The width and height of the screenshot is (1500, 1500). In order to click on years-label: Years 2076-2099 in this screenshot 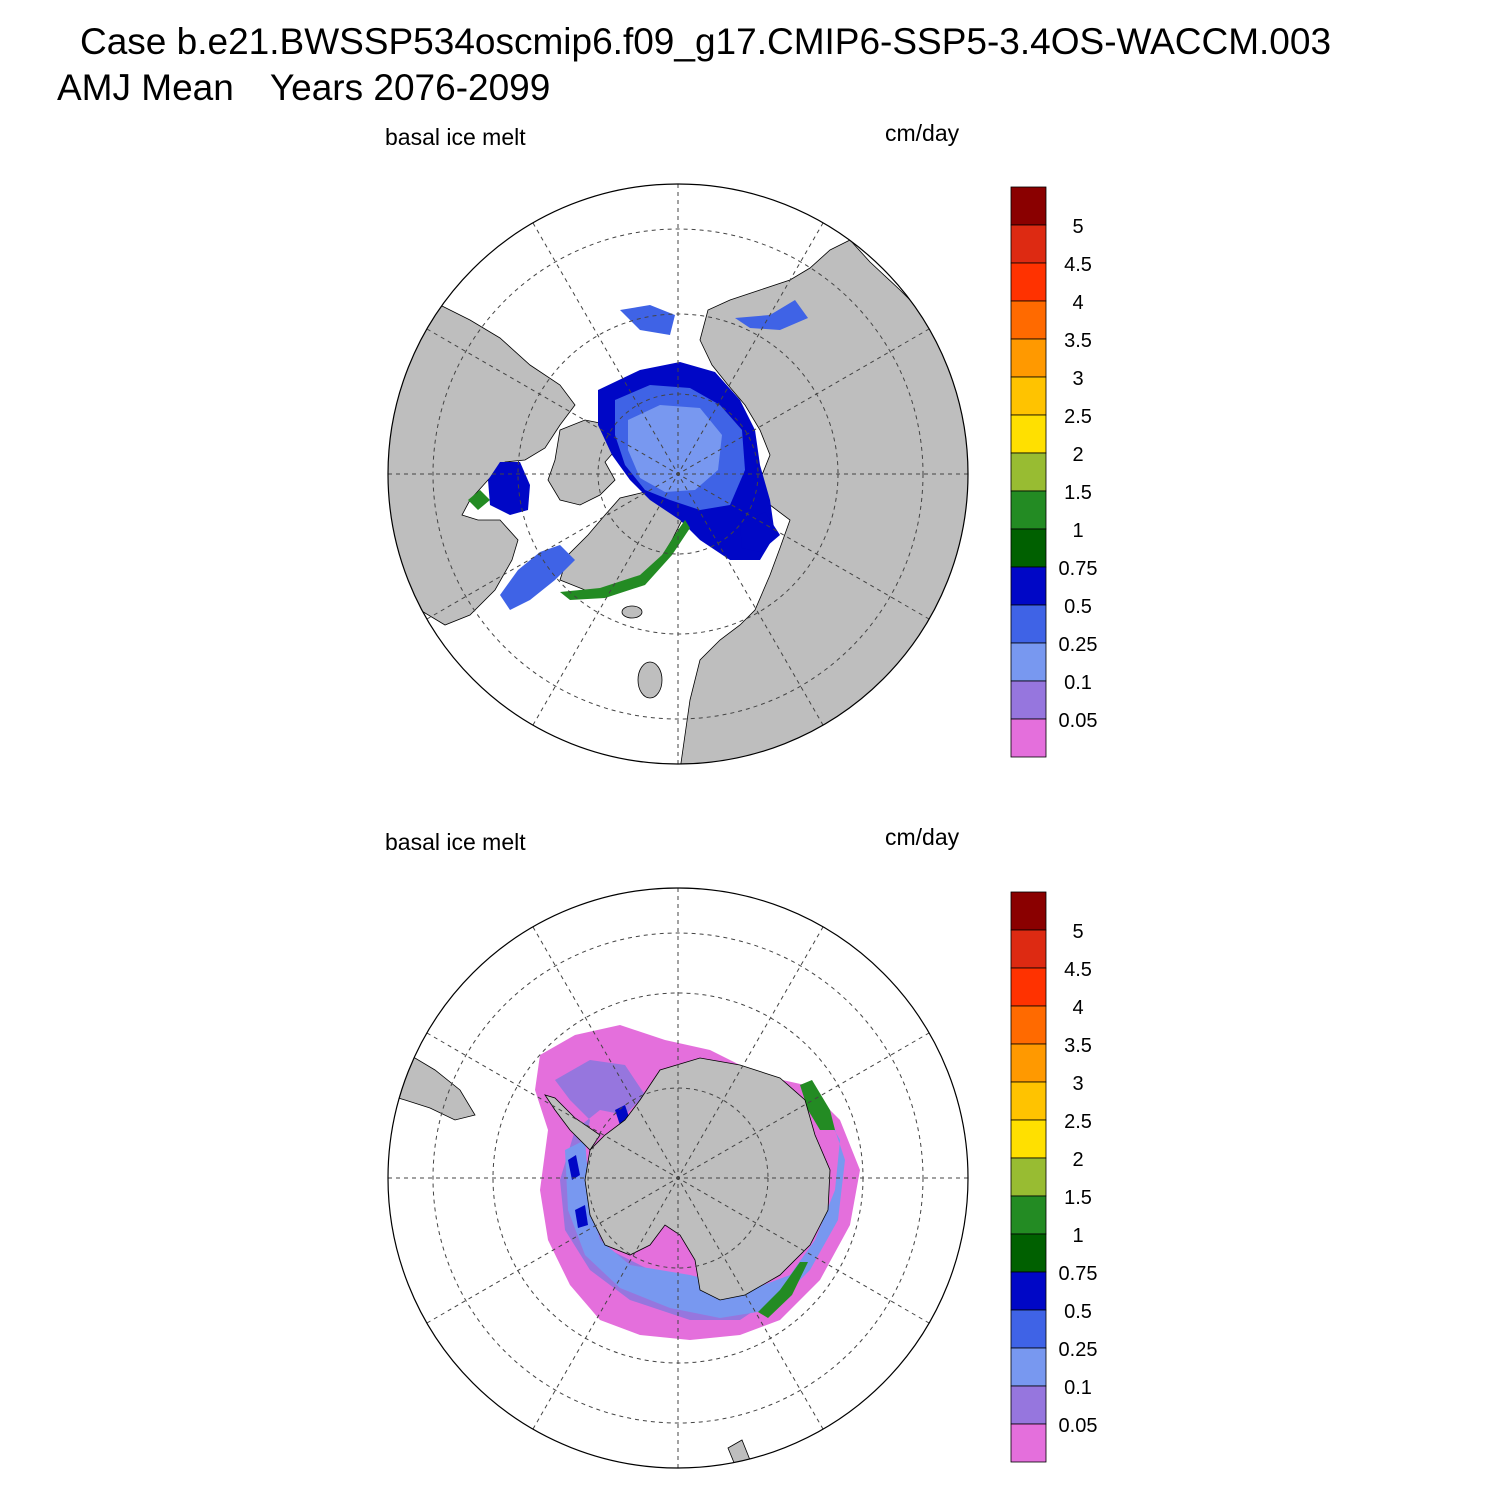, I will do `click(410, 87)`.